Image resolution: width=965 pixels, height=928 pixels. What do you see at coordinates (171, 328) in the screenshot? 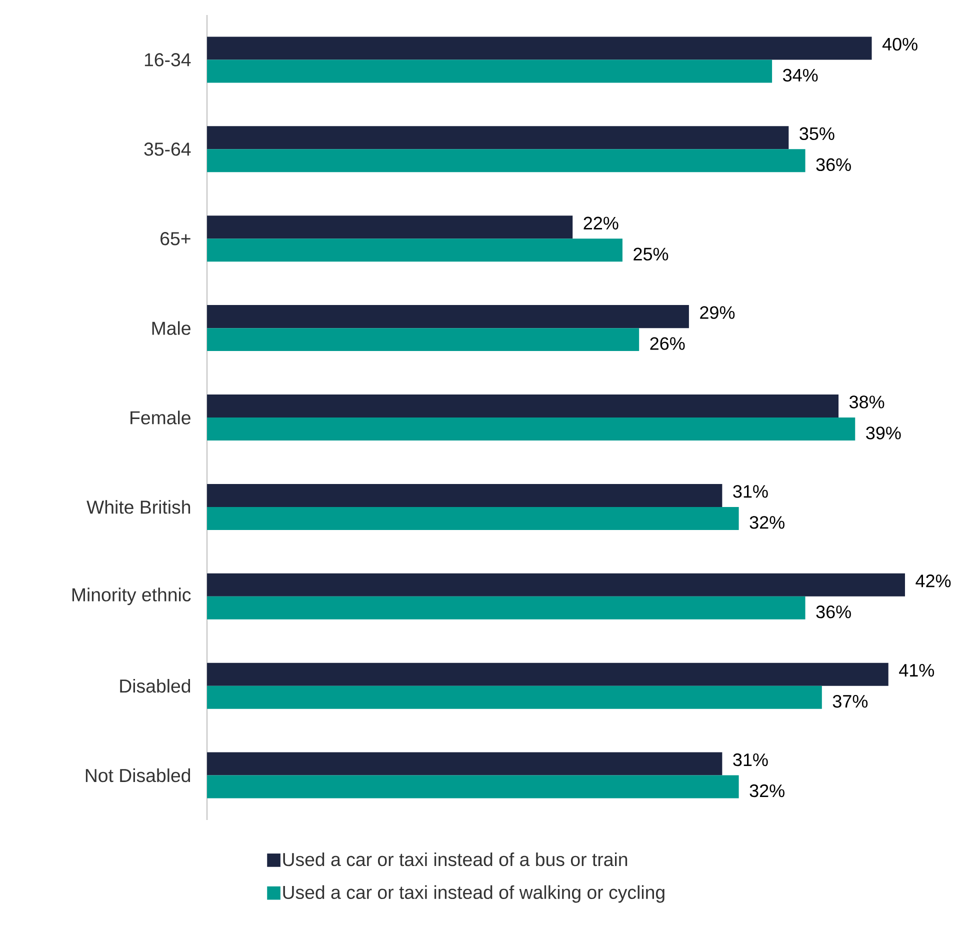
I see `y-tick-label: Male` at bounding box center [171, 328].